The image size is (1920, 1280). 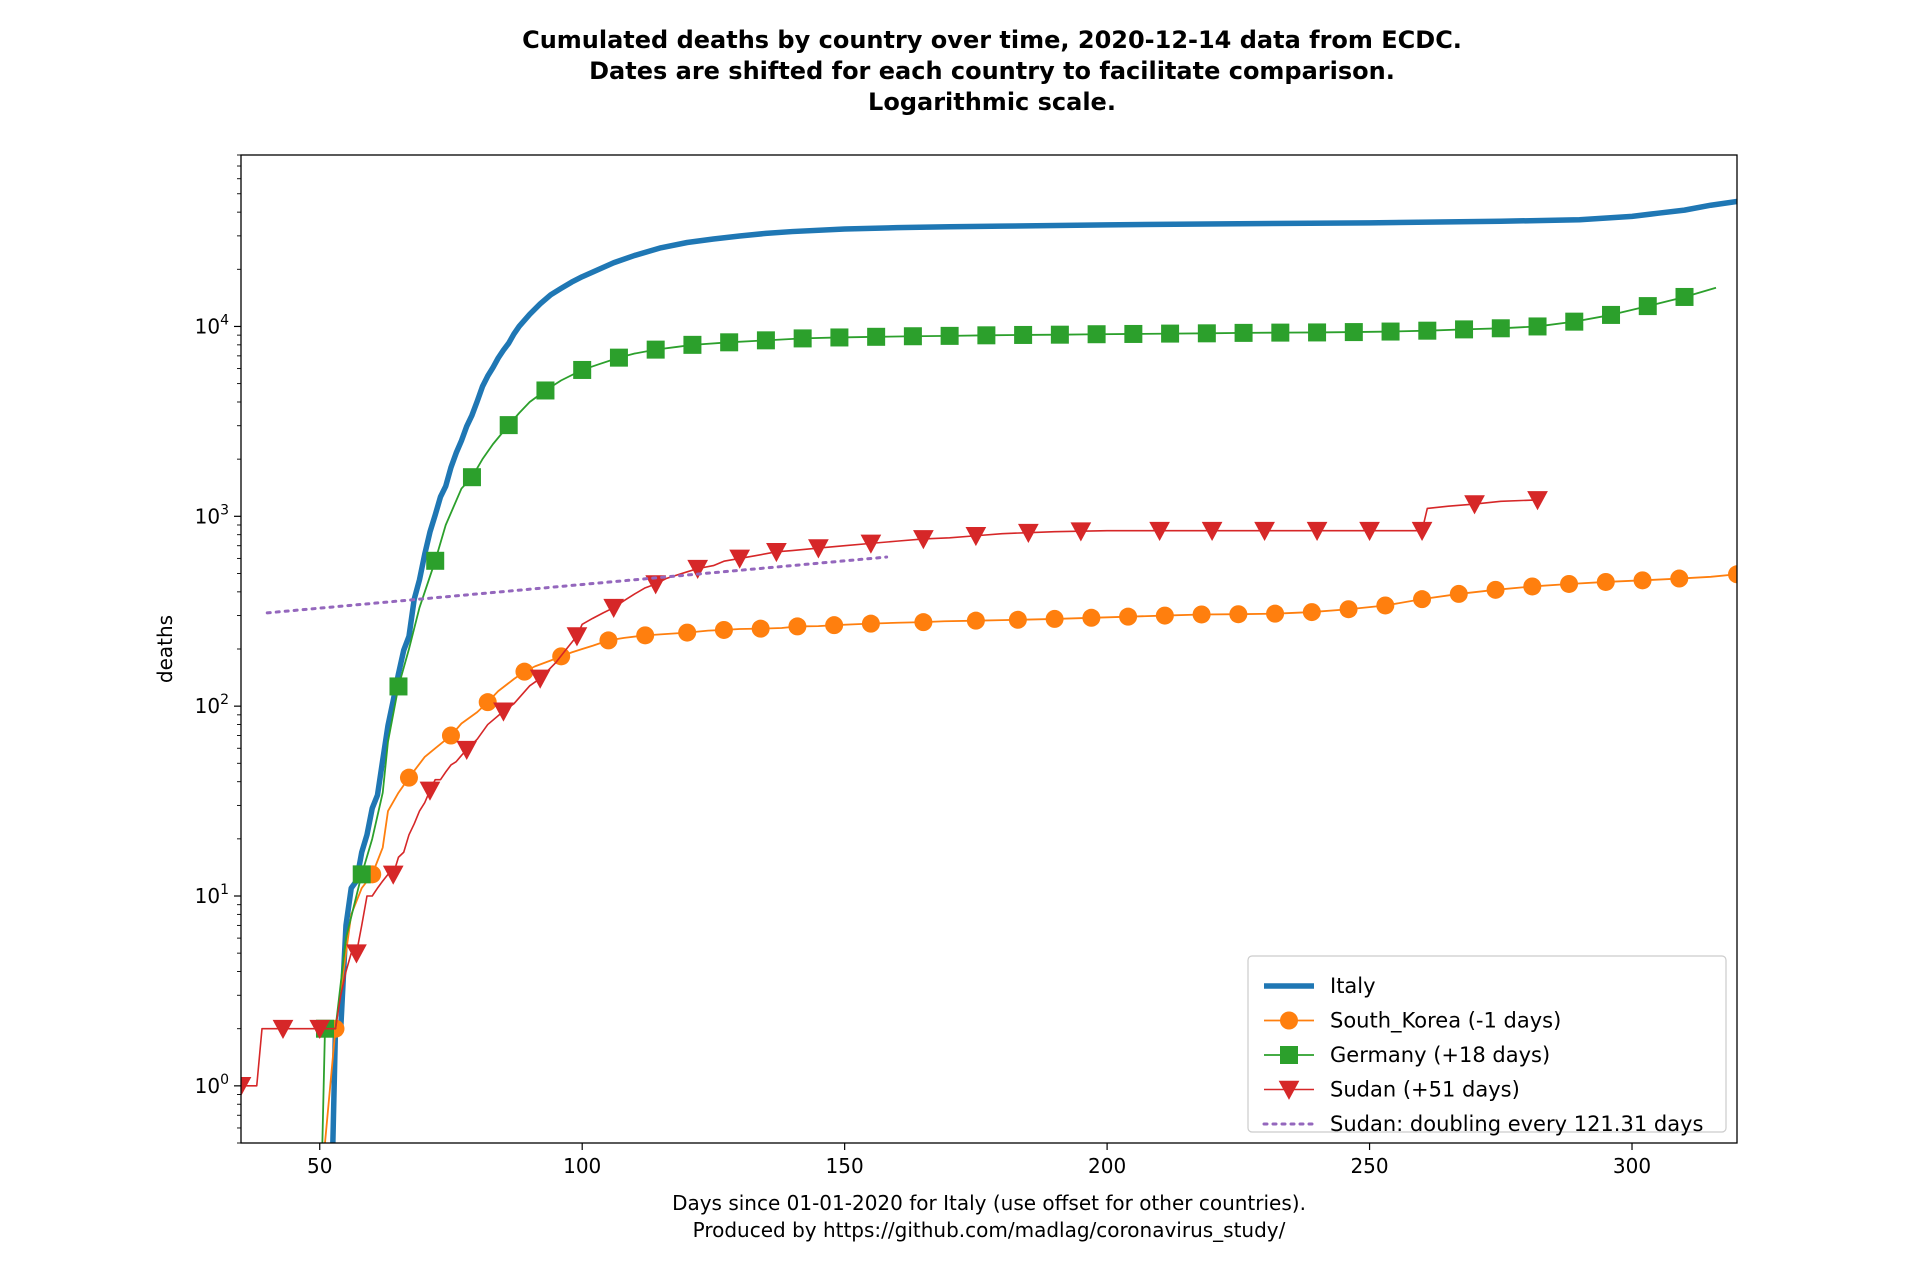 I want to click on legend-box, so click(x=1487, y=1044).